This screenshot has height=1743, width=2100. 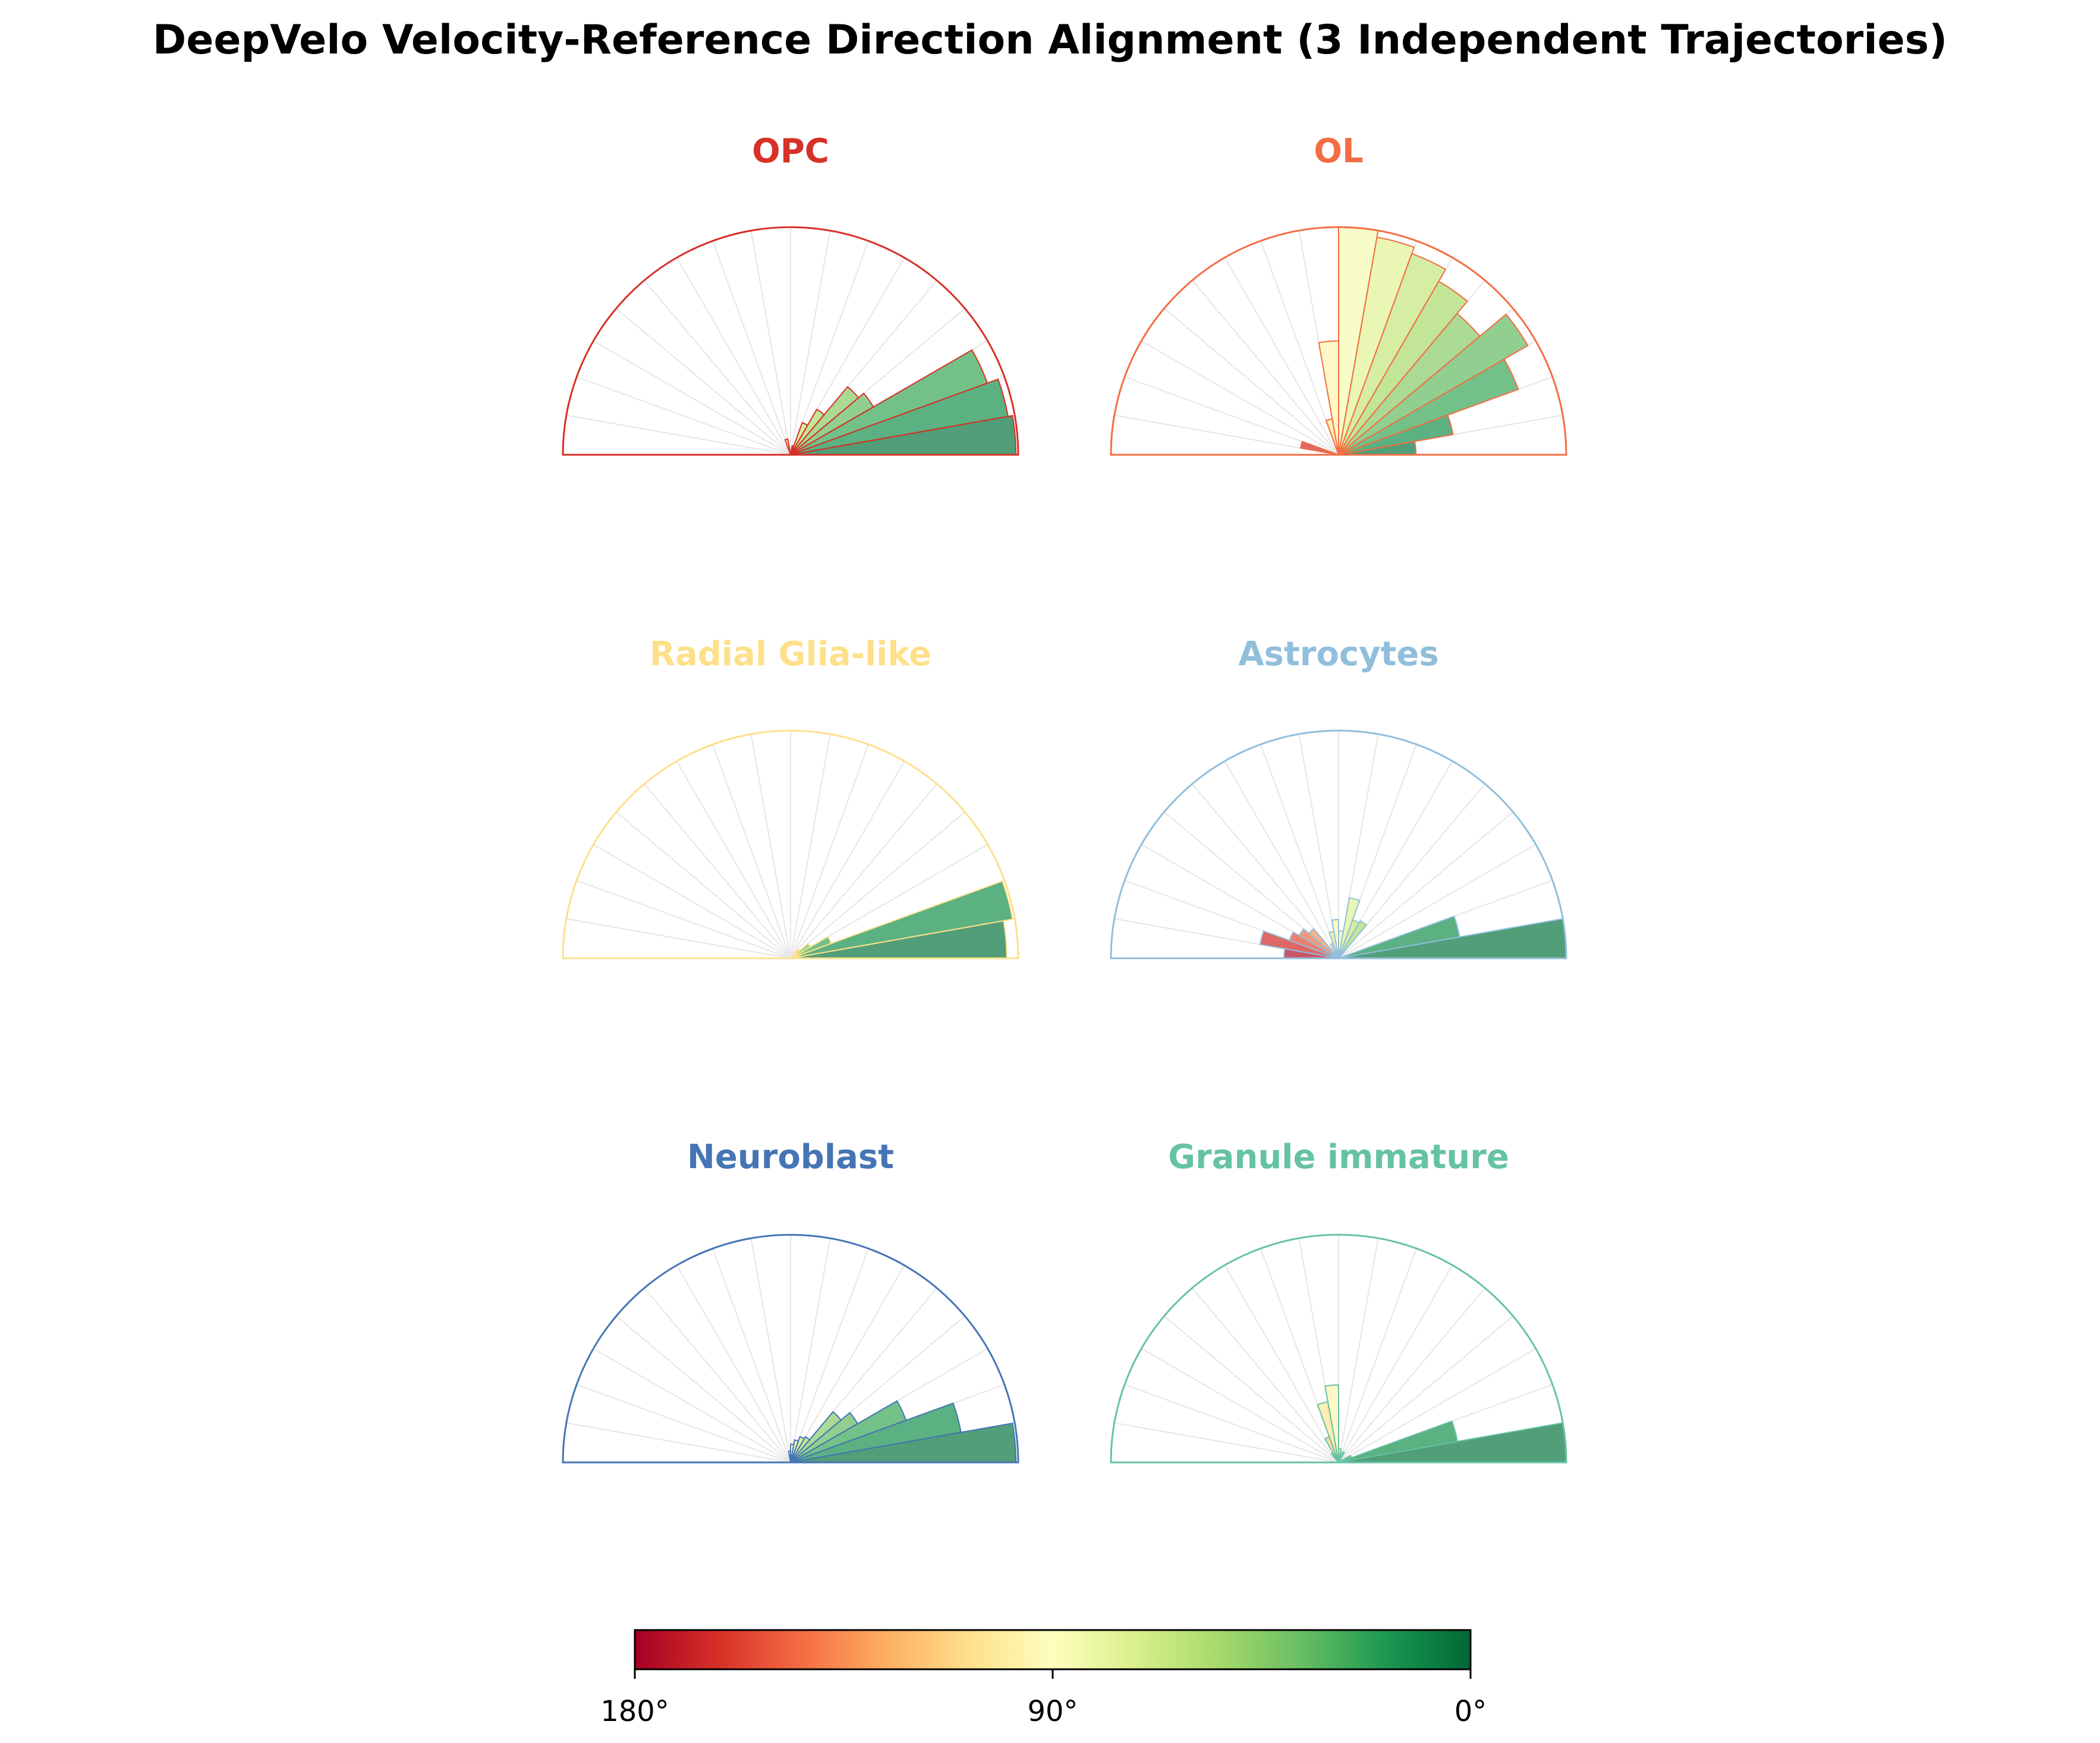 I want to click on panel-title-granule-immature: Granule immature, so click(x=1338, y=1157).